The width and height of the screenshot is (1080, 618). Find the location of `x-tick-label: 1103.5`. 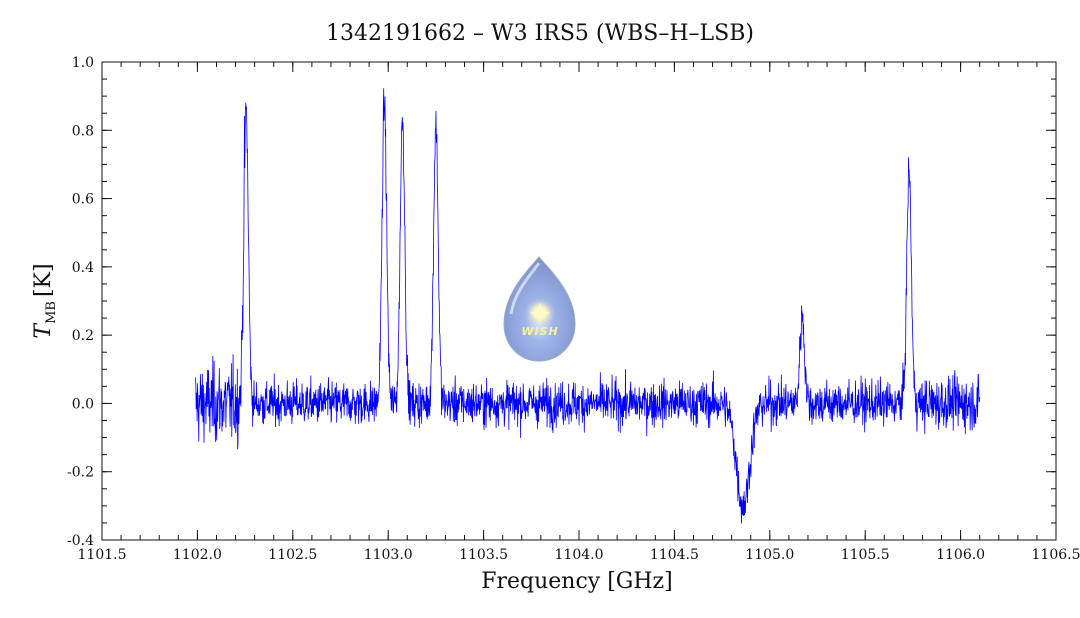

x-tick-label: 1103.5 is located at coordinates (483, 555).